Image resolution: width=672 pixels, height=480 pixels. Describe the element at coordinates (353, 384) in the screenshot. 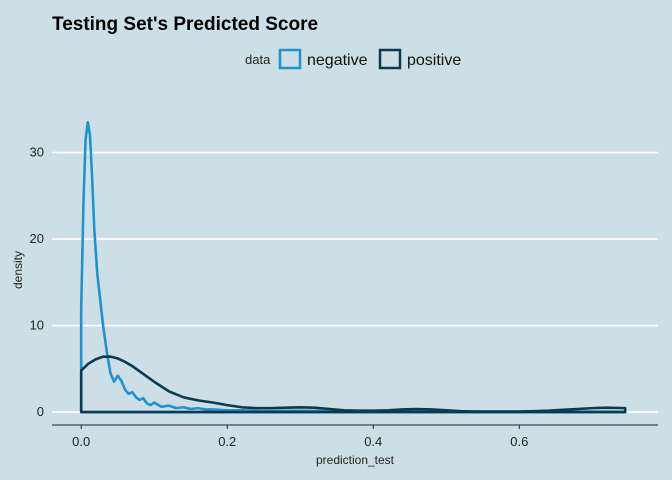

I see `series-line-positive` at that location.